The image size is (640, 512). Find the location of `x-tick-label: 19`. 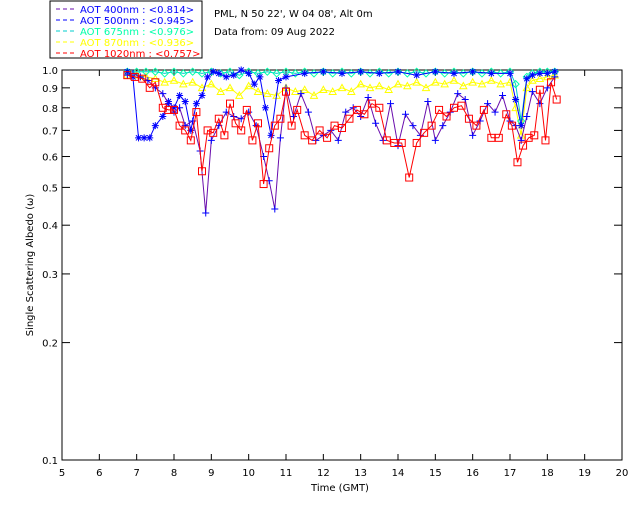

x-tick-label: 19 is located at coordinates (584, 473).